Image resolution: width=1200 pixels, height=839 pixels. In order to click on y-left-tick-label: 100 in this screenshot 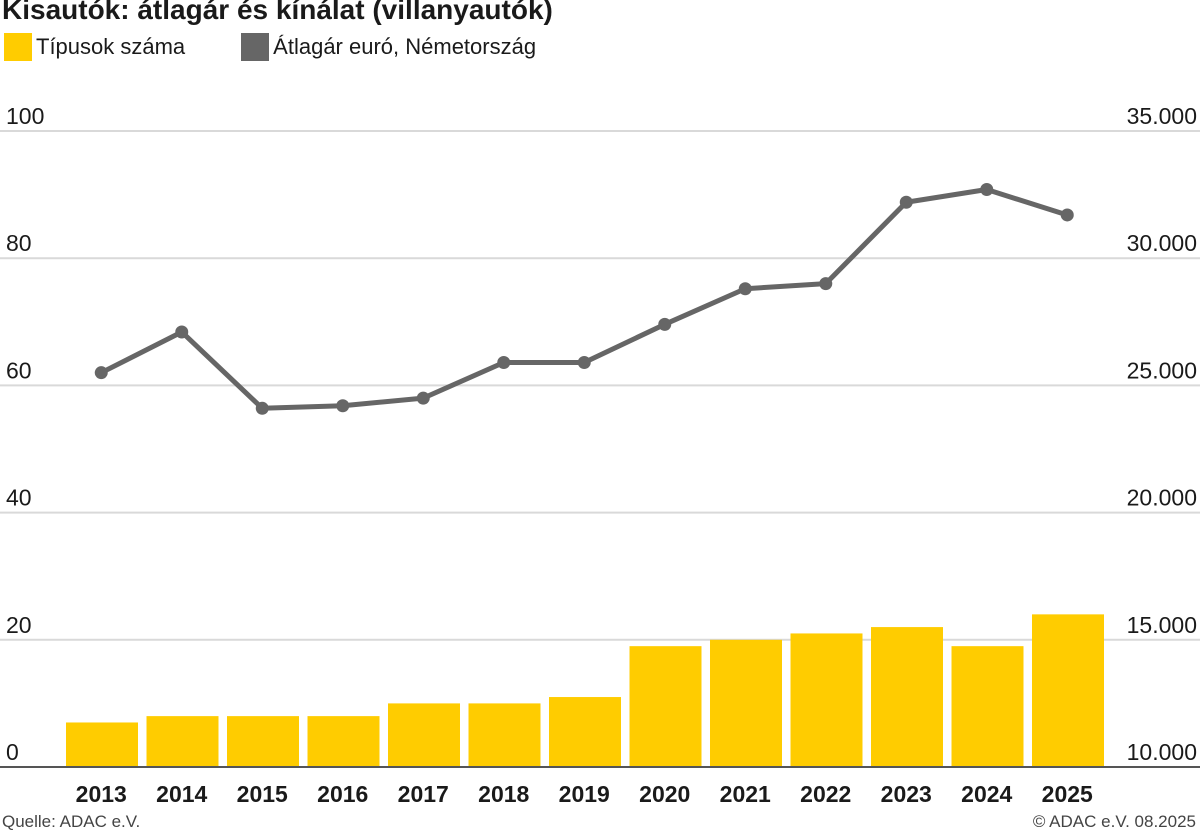, I will do `click(25, 116)`.